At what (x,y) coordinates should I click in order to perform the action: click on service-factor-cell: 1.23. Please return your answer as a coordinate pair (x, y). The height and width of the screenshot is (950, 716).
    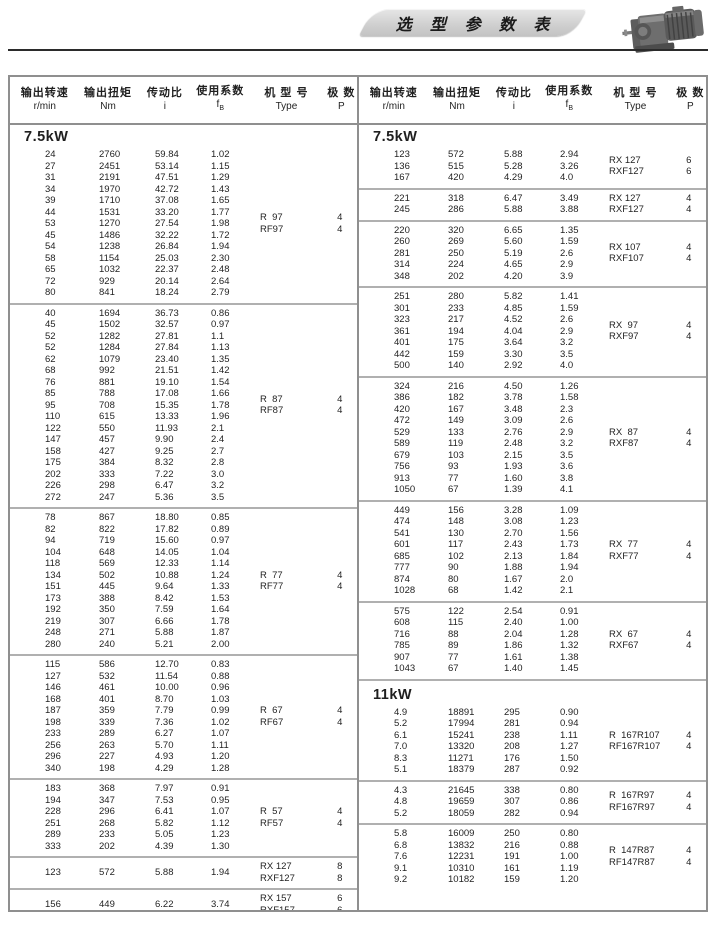
    Looking at the image, I should click on (220, 834).